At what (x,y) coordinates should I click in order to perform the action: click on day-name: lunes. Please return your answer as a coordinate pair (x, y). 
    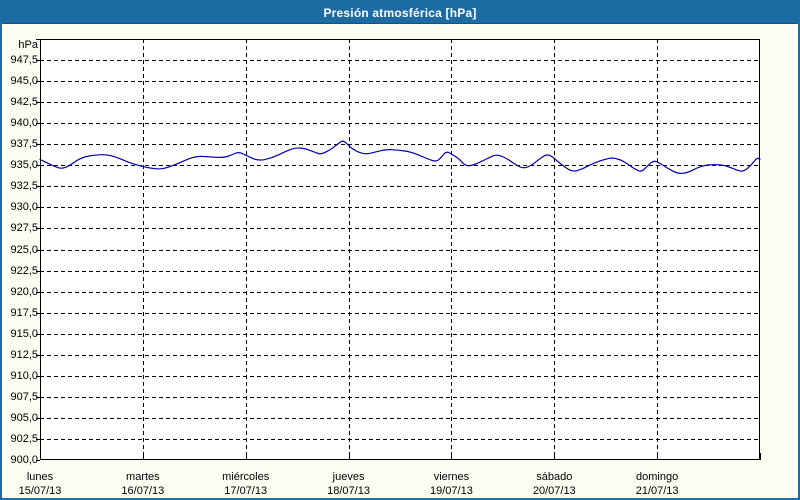
    Looking at the image, I should click on (40, 477).